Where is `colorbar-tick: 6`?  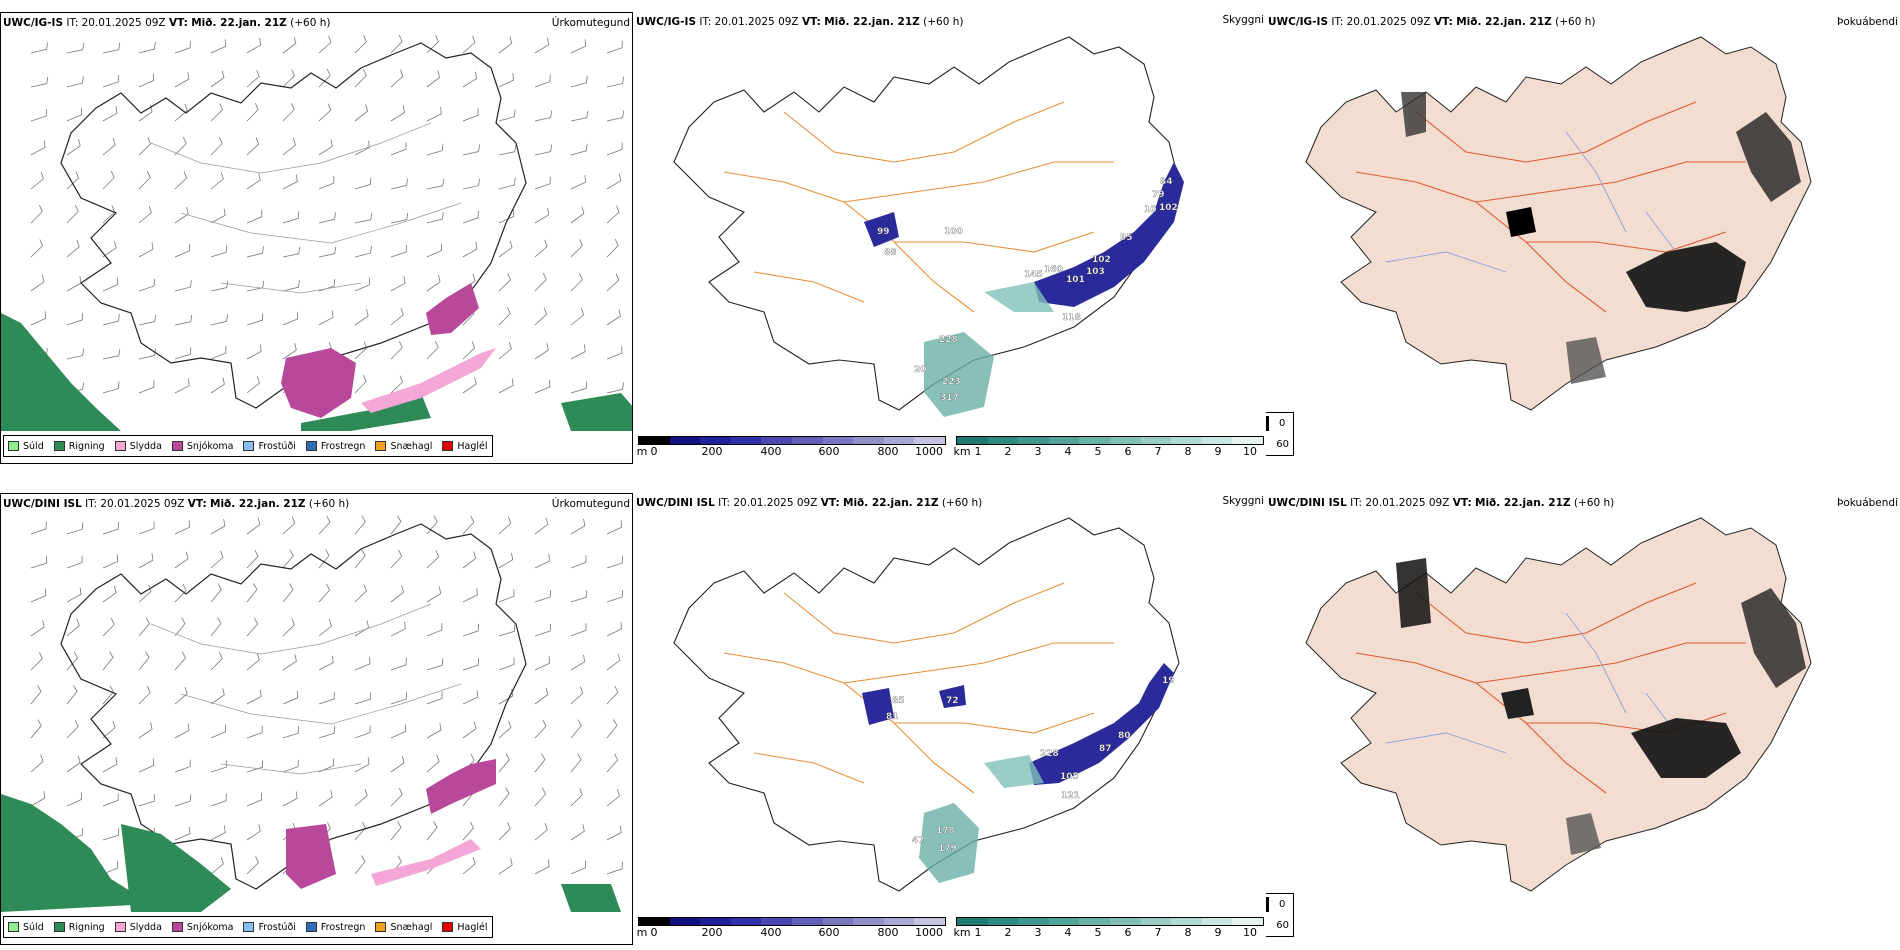
colorbar-tick: 6 is located at coordinates (1128, 451).